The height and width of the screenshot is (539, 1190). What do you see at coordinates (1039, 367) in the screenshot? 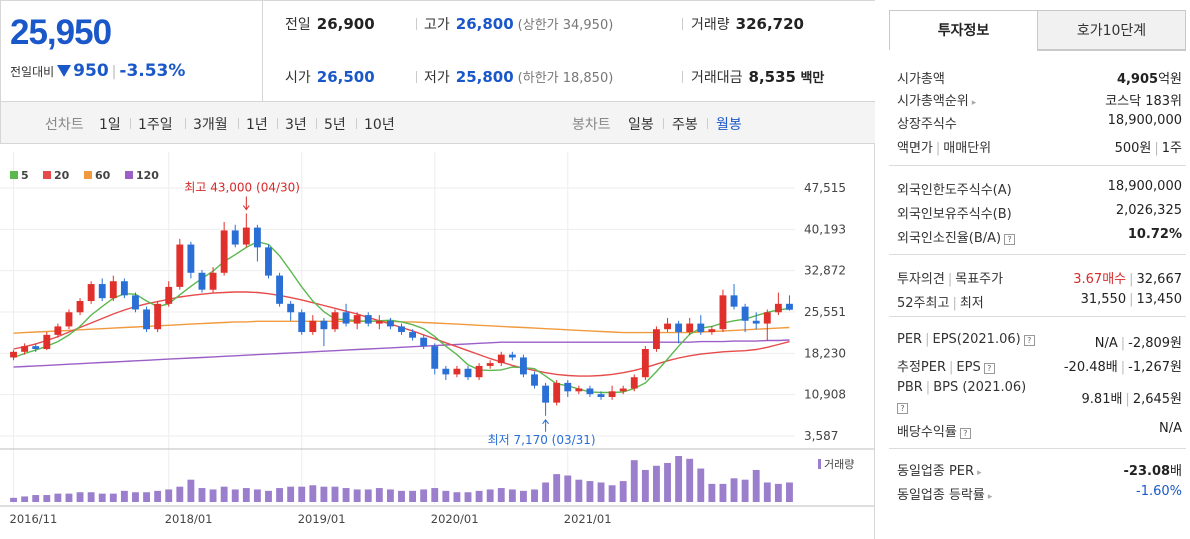
I see `est-per-eps-row: 추정PER | EPS? -20.48배 | -1,267원` at bounding box center [1039, 367].